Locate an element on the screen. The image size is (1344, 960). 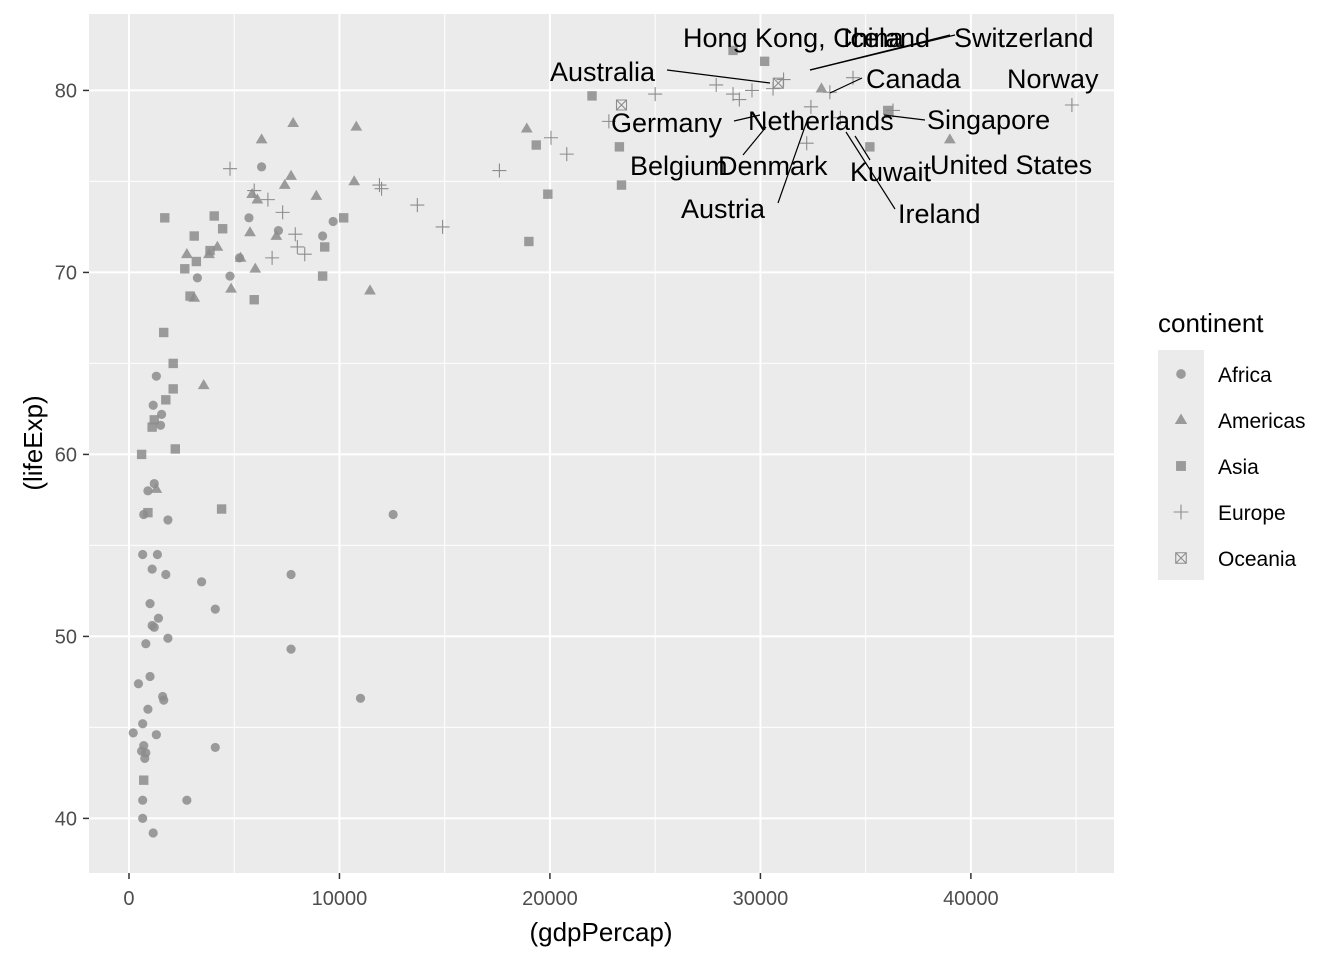
annotation-label: Switzerland is located at coordinates (1024, 38).